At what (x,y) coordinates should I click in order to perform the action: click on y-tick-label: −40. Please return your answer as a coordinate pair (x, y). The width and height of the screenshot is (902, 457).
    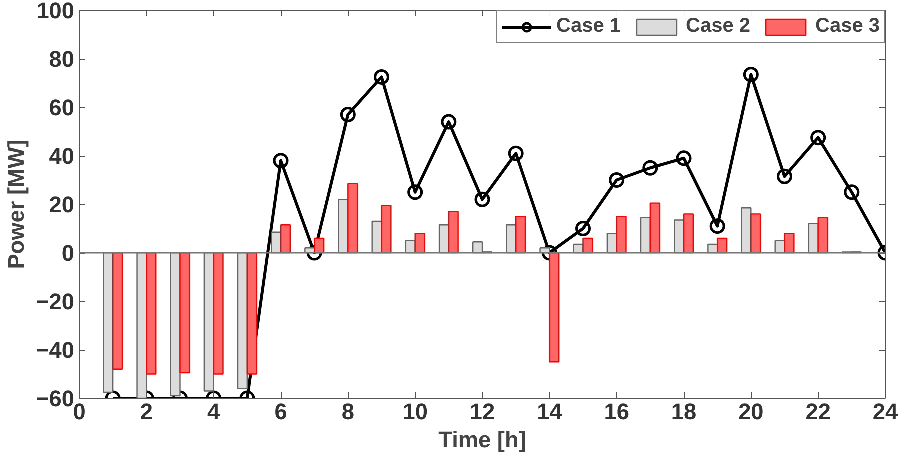
    Looking at the image, I should click on (55, 350).